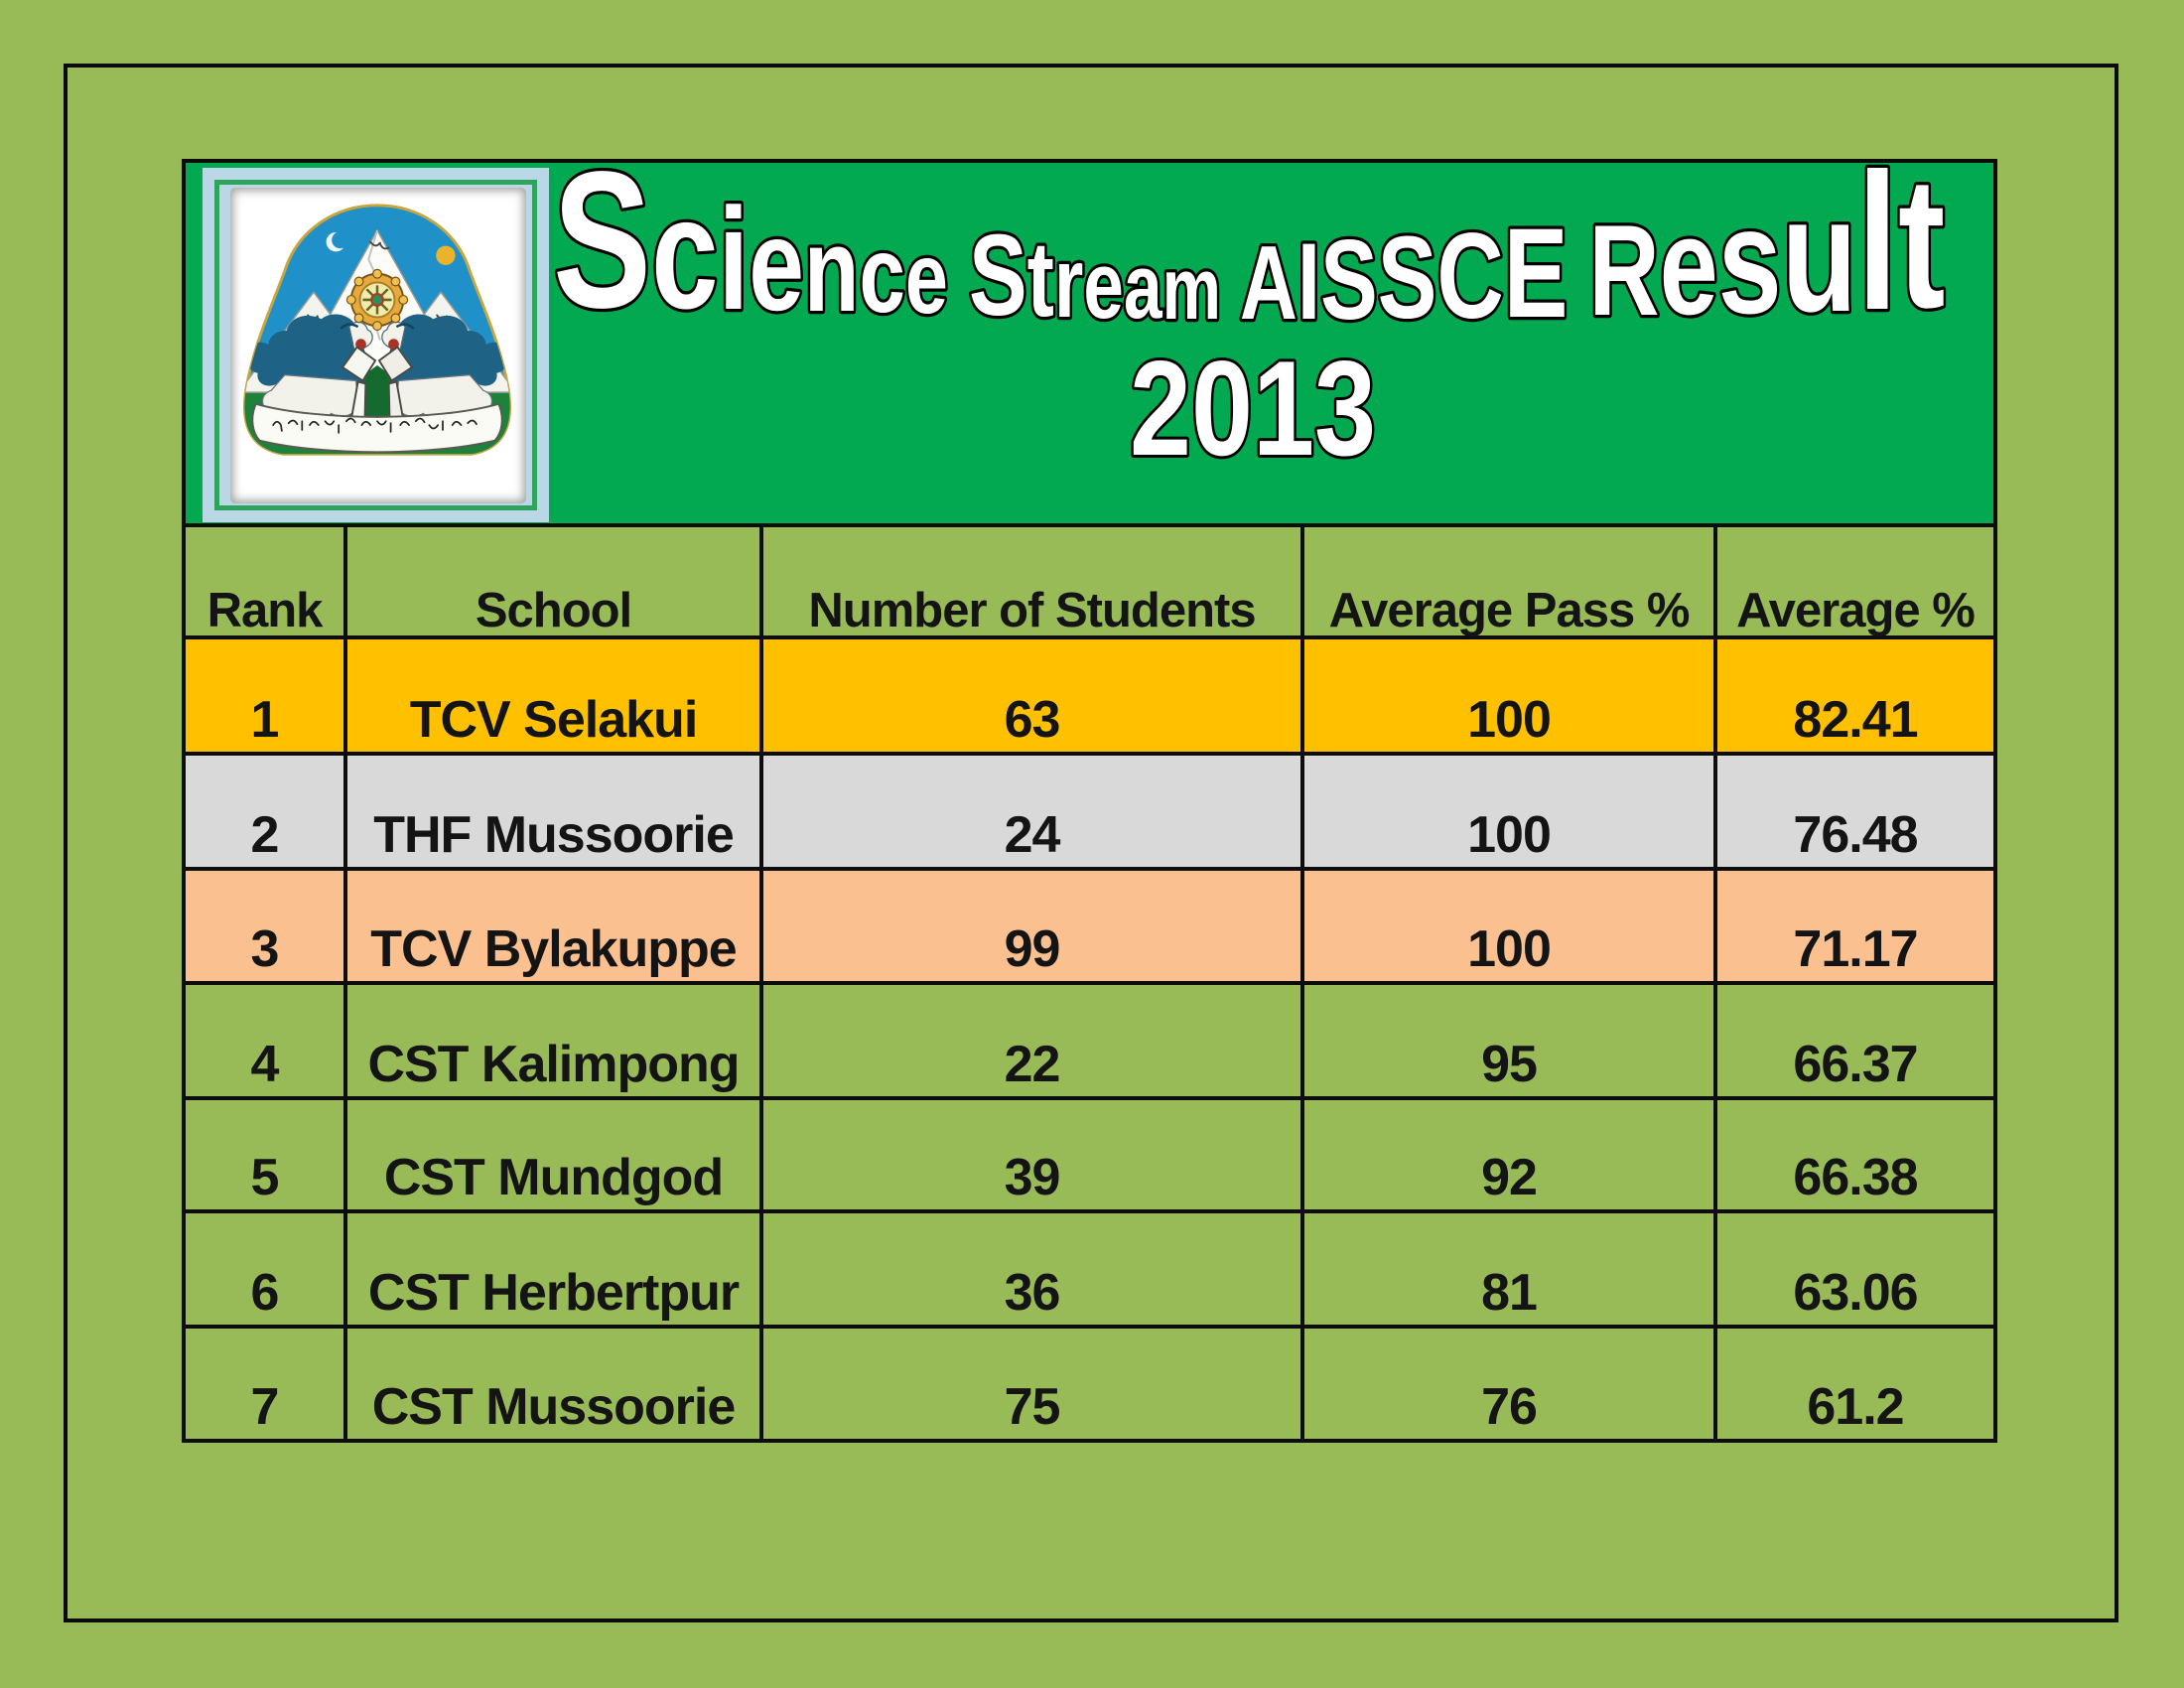 Image resolution: width=2184 pixels, height=1688 pixels. I want to click on svg-text: 2013, so click(1253, 409).